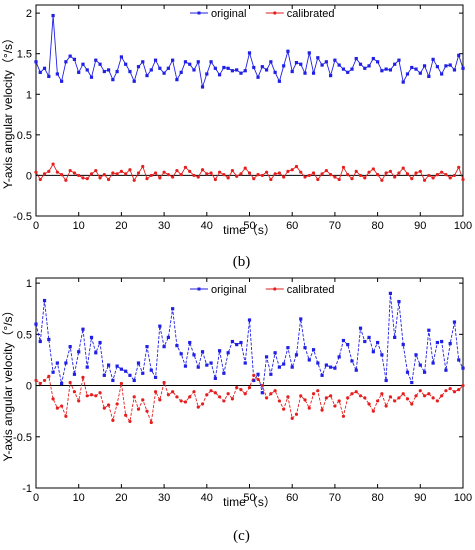  What do you see at coordinates (199, 289) in the screenshot?
I see `legend-marker-original` at bounding box center [199, 289].